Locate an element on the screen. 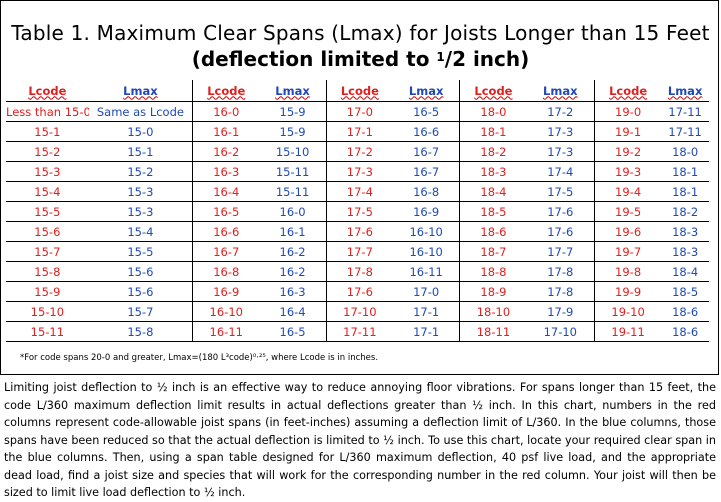  title-line2-post: /2 inch) is located at coordinates (487, 59).